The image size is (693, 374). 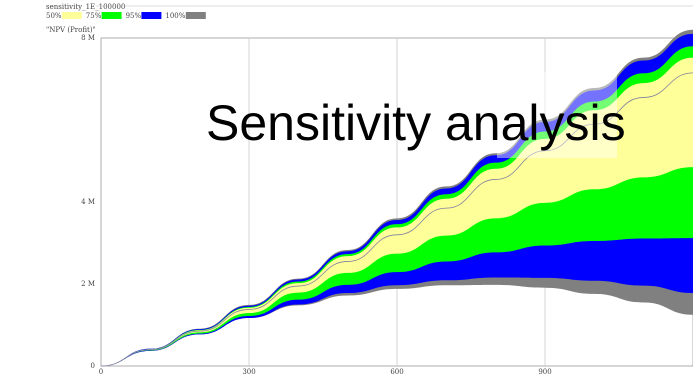 I want to click on legend-label: 75%, so click(x=94, y=16).